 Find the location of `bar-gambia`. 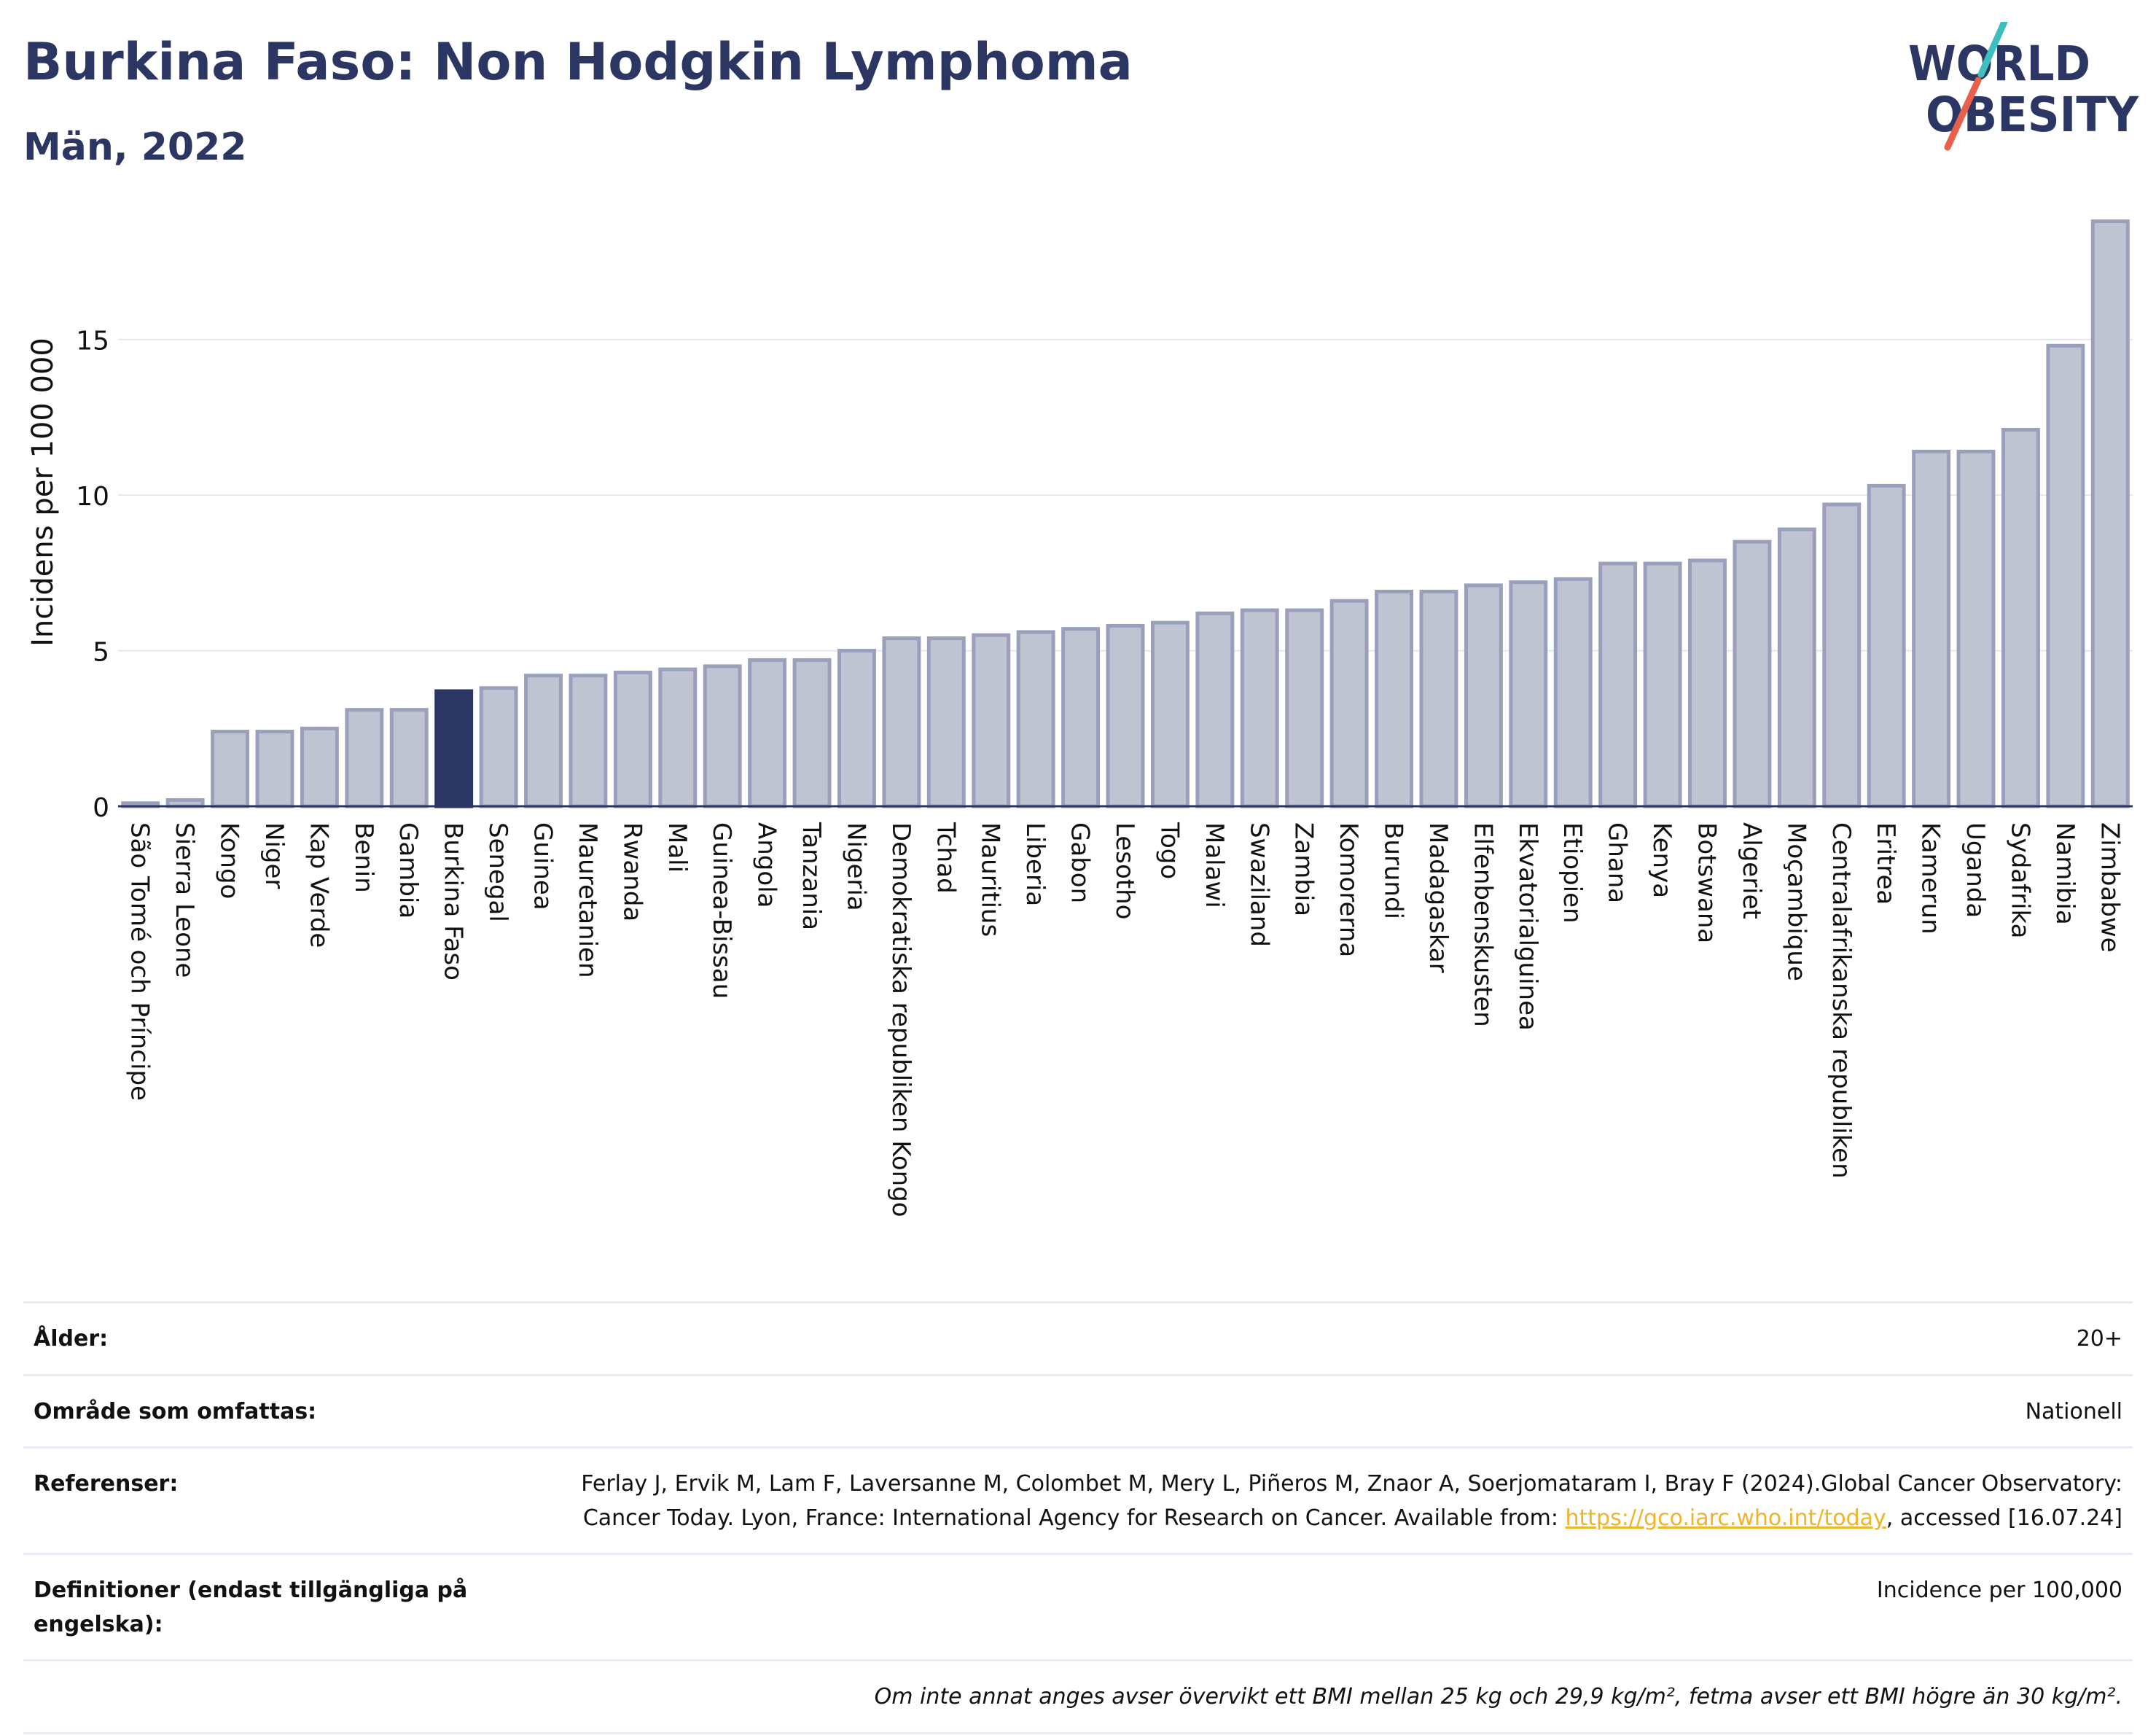

bar-gambia is located at coordinates (409, 758).